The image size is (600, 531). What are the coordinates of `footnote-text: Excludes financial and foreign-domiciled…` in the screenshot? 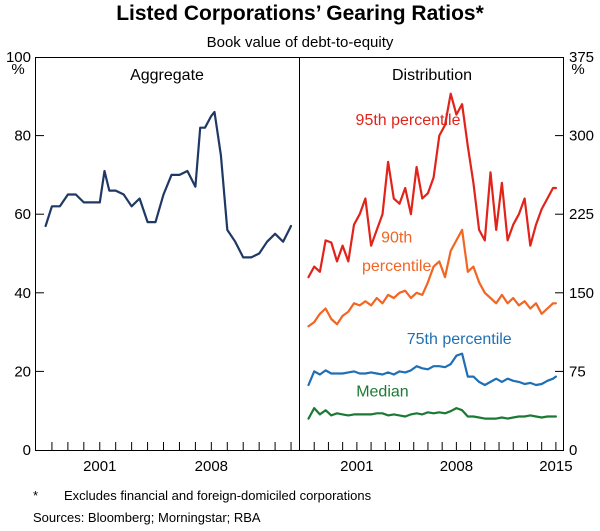 It's located at (218, 495).